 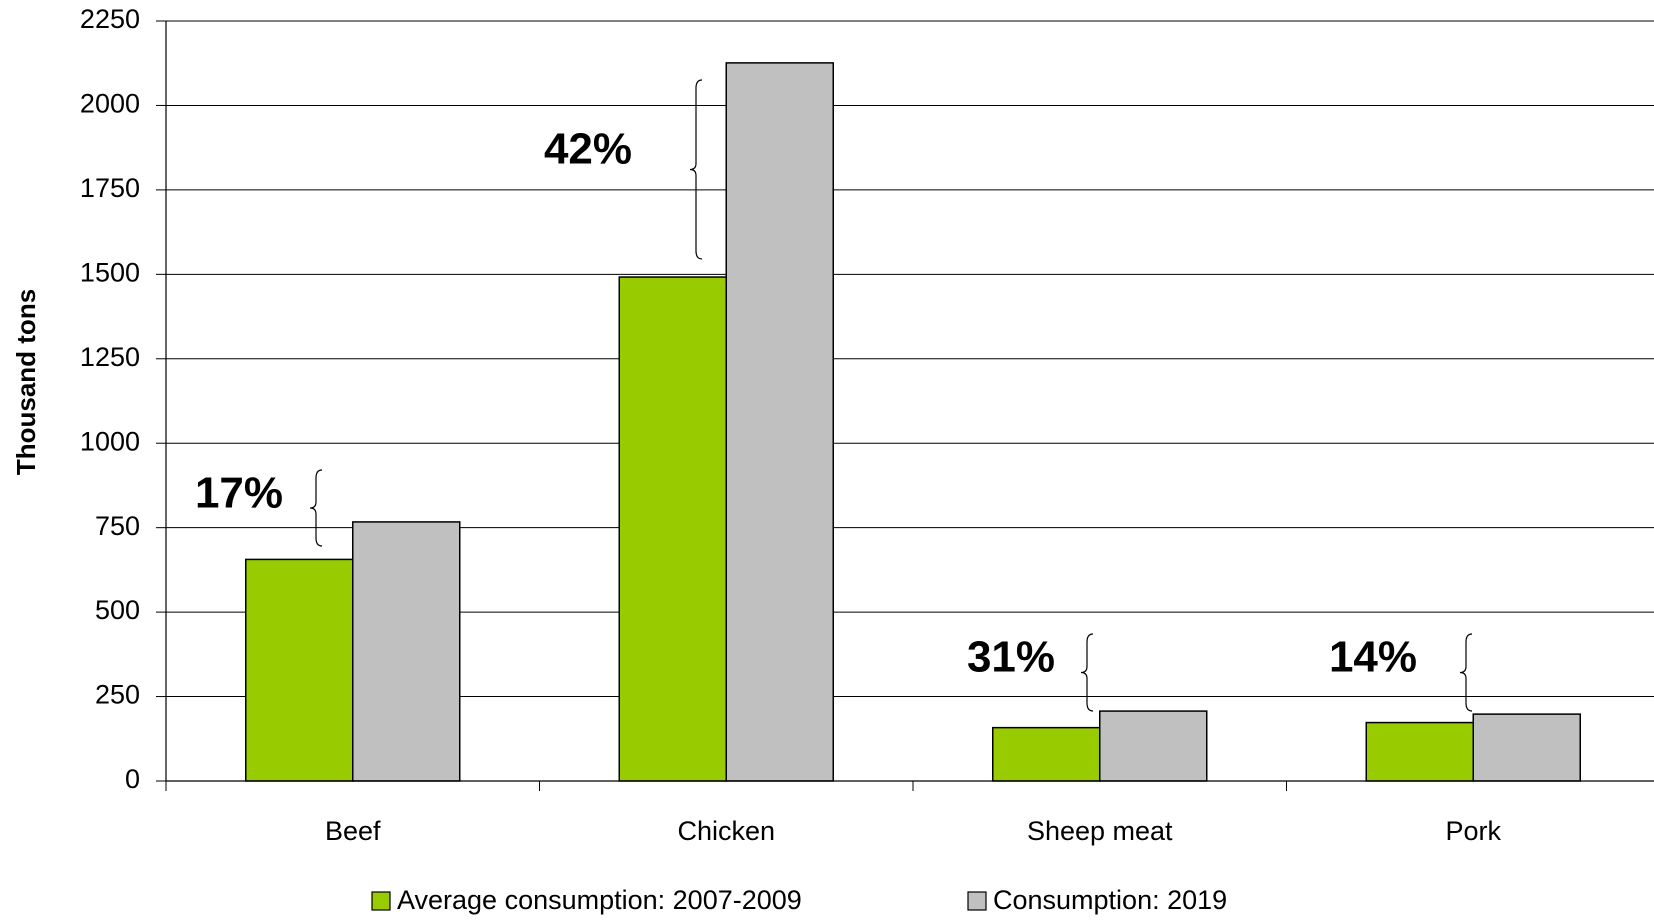 I want to click on legend-label: Consumption: 2019, so click(x=1110, y=900).